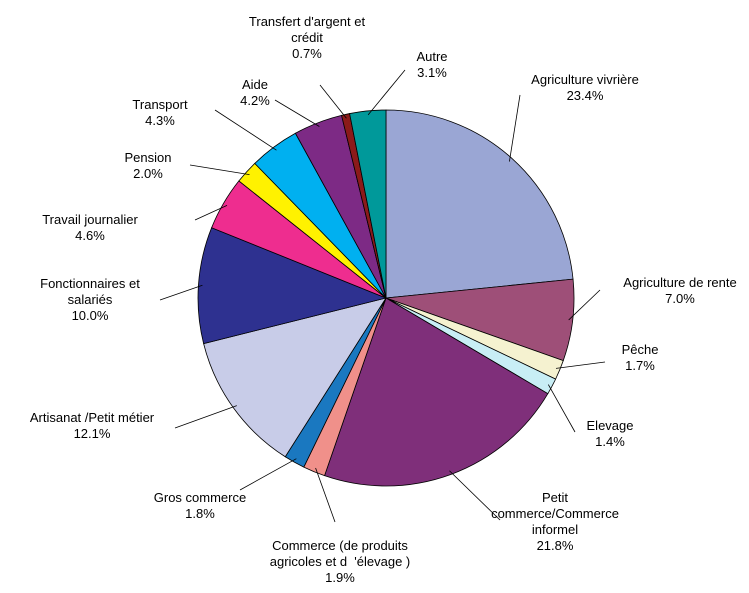 The image size is (749, 593). I want to click on slice-label: Artisanat /Petit métier, so click(92, 417).